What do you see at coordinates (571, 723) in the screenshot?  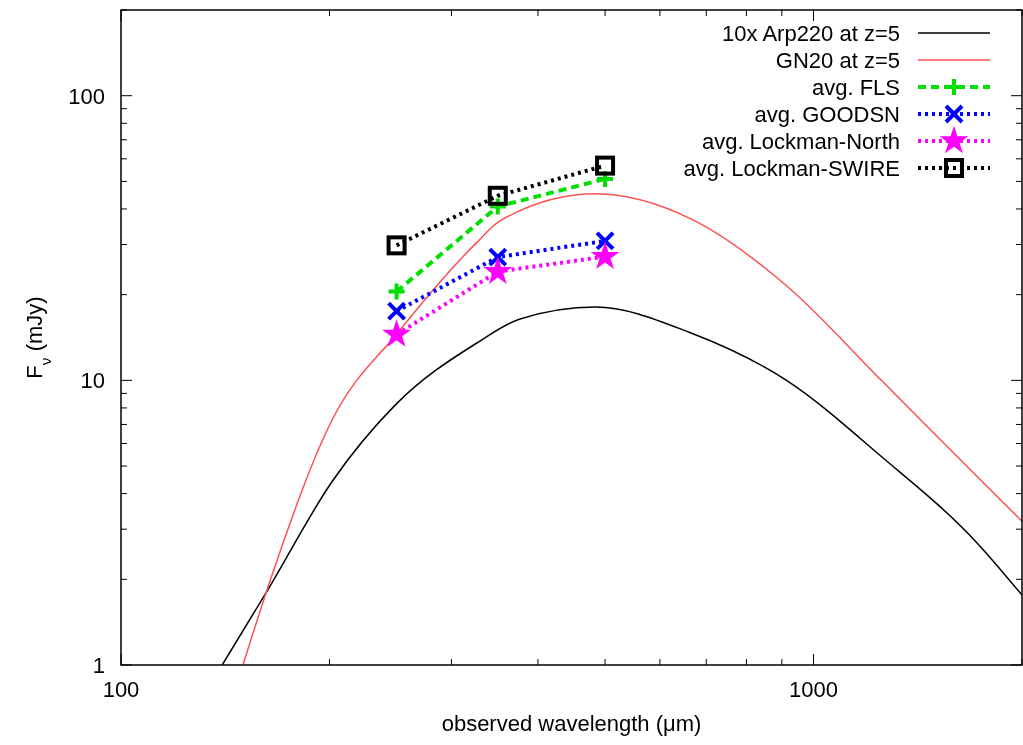 I see `x-axis-title: observed wavelength (μm)` at bounding box center [571, 723].